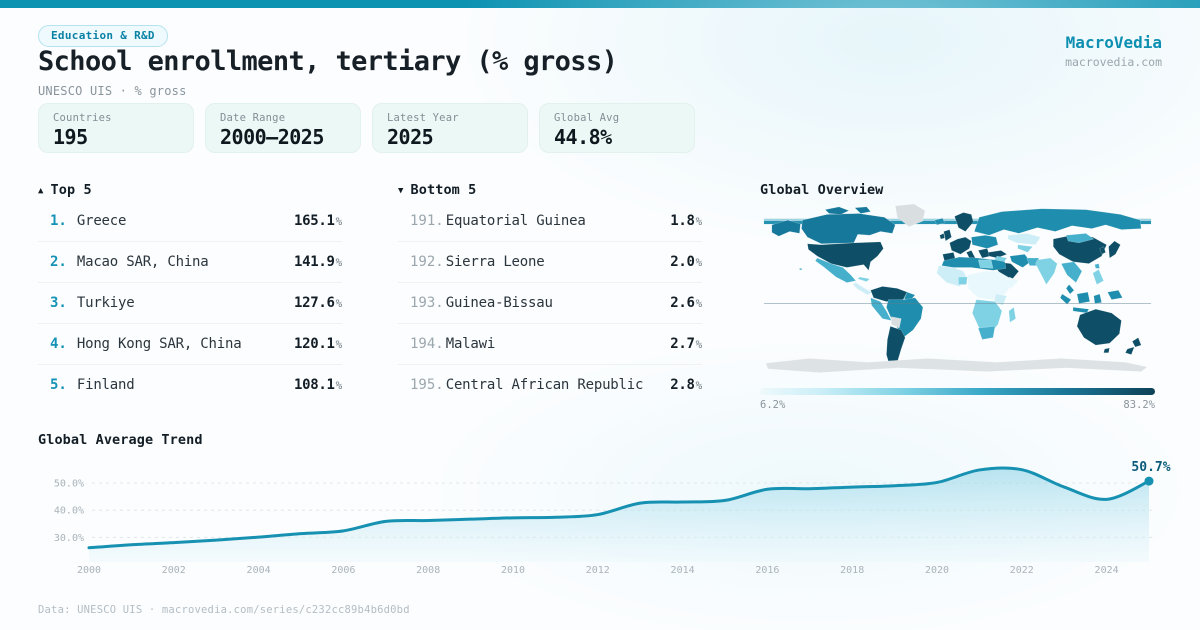  Describe the element at coordinates (101, 221) in the screenshot. I see `country-name: Greece` at that location.